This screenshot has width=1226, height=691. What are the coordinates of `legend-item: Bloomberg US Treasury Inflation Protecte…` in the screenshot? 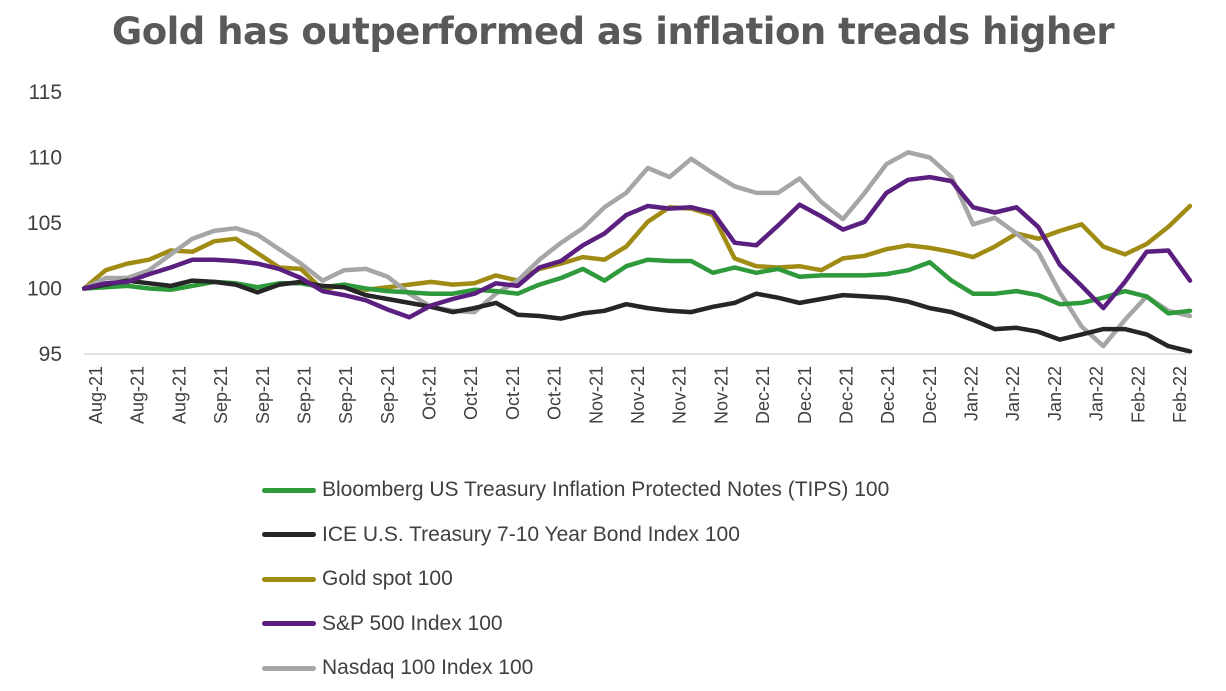 It's located at (575, 490).